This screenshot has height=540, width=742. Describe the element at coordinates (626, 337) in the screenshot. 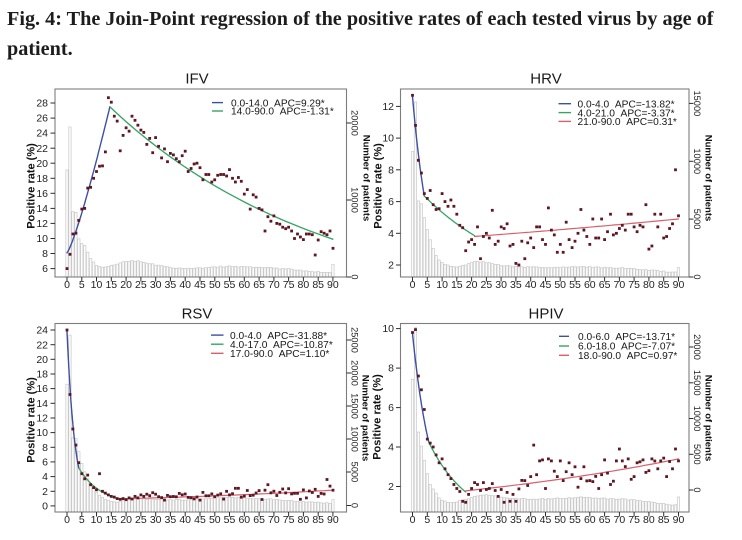

I see `svg-text: 0.0-6.0 APC=-13.71*` at that location.